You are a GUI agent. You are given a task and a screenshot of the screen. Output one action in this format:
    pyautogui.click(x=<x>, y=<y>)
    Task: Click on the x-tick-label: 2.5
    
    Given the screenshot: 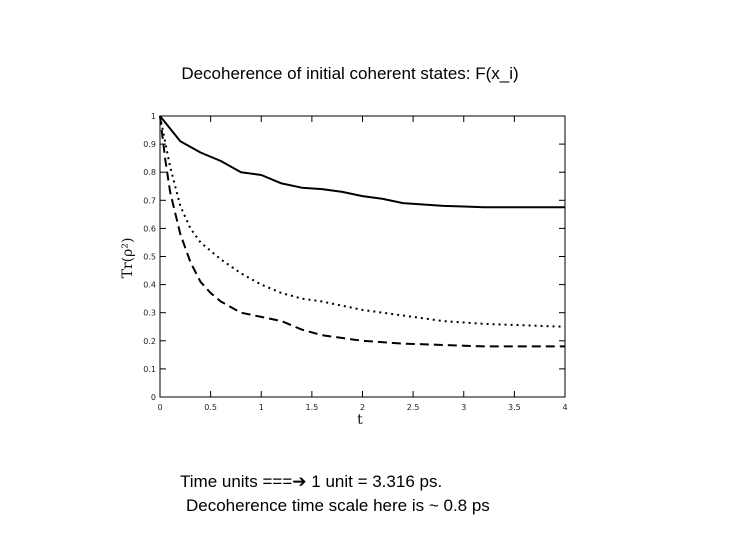 What is the action you would take?
    pyautogui.click(x=413, y=407)
    